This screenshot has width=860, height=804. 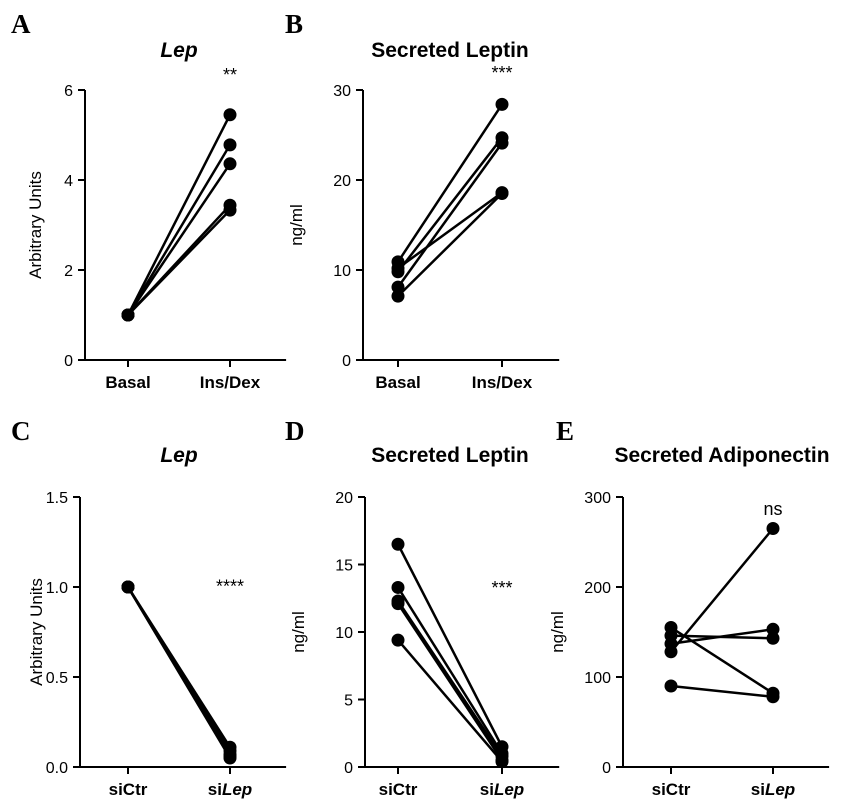 I want to click on y-tick-label: 300, so click(x=597, y=498).